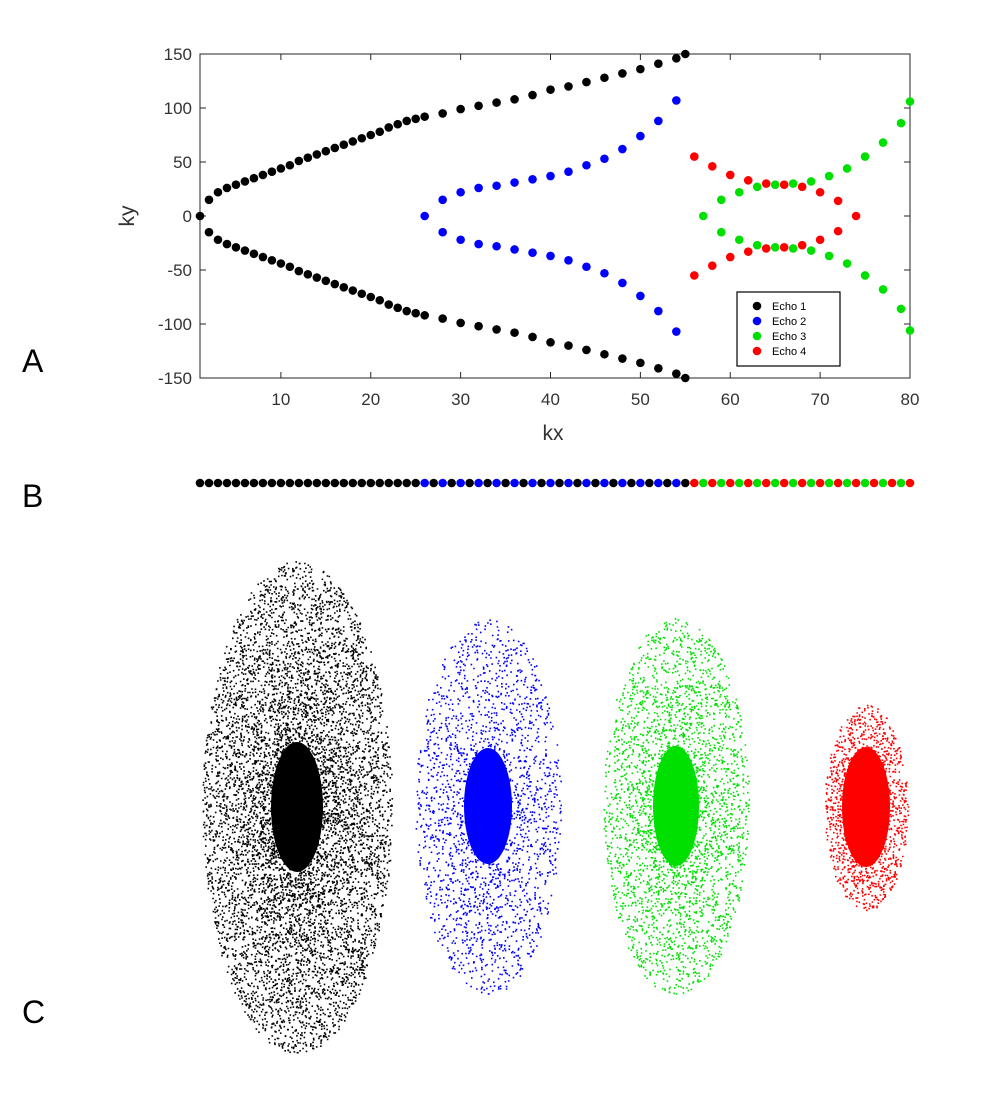  I want to click on legend-label: Echo 3, so click(789, 337).